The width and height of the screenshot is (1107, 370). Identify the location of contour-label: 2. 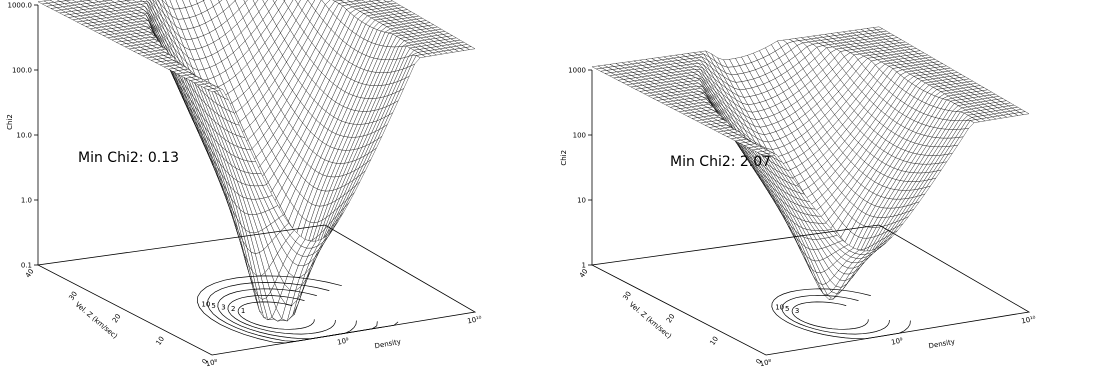
(233, 309).